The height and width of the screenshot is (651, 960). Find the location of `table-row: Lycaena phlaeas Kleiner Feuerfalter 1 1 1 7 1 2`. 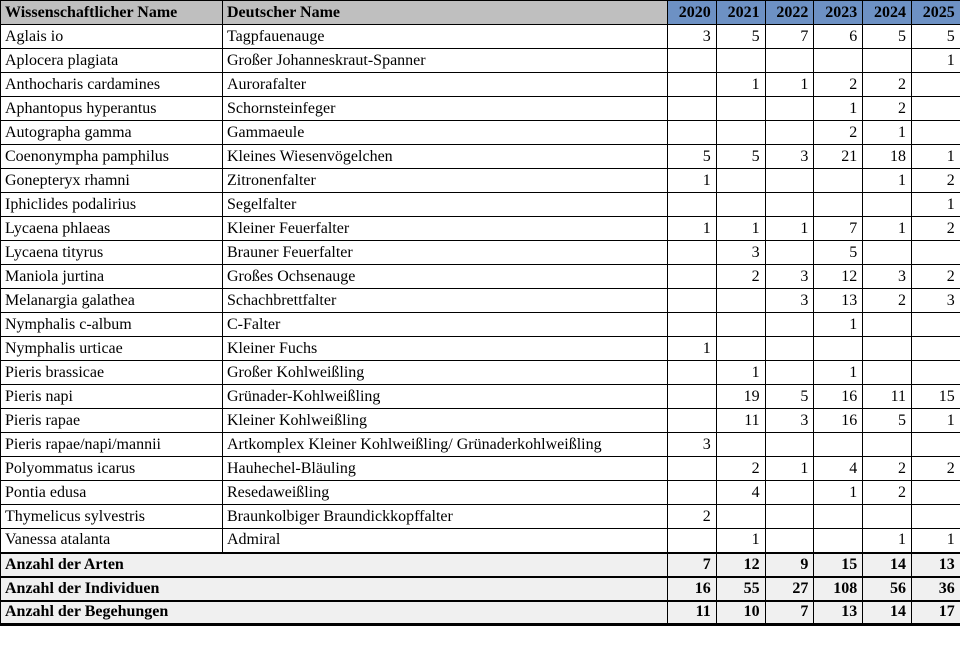

table-row: Lycaena phlaeas Kleiner Feuerfalter 1 1 1 7 1 2 is located at coordinates (480, 228).